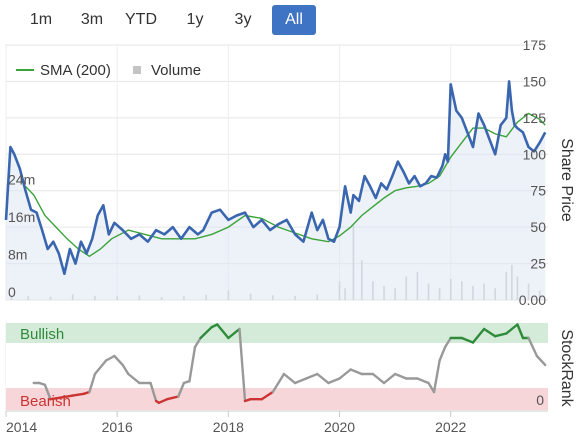 The height and width of the screenshot is (437, 584). What do you see at coordinates (75, 70) in the screenshot?
I see `legend-sma-label: SMA (200)` at bounding box center [75, 70].